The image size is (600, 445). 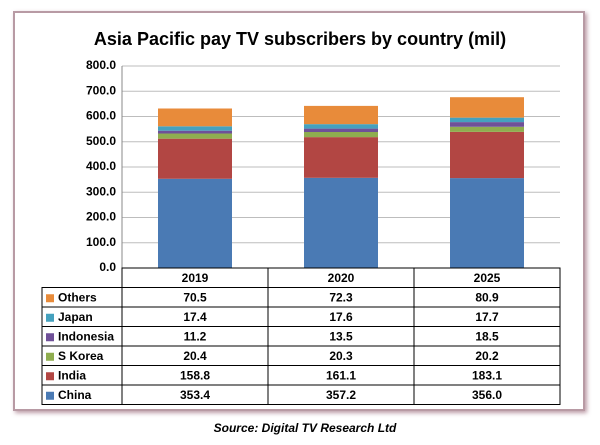 What do you see at coordinates (341, 356) in the screenshot?
I see `table-value: 20.3` at bounding box center [341, 356].